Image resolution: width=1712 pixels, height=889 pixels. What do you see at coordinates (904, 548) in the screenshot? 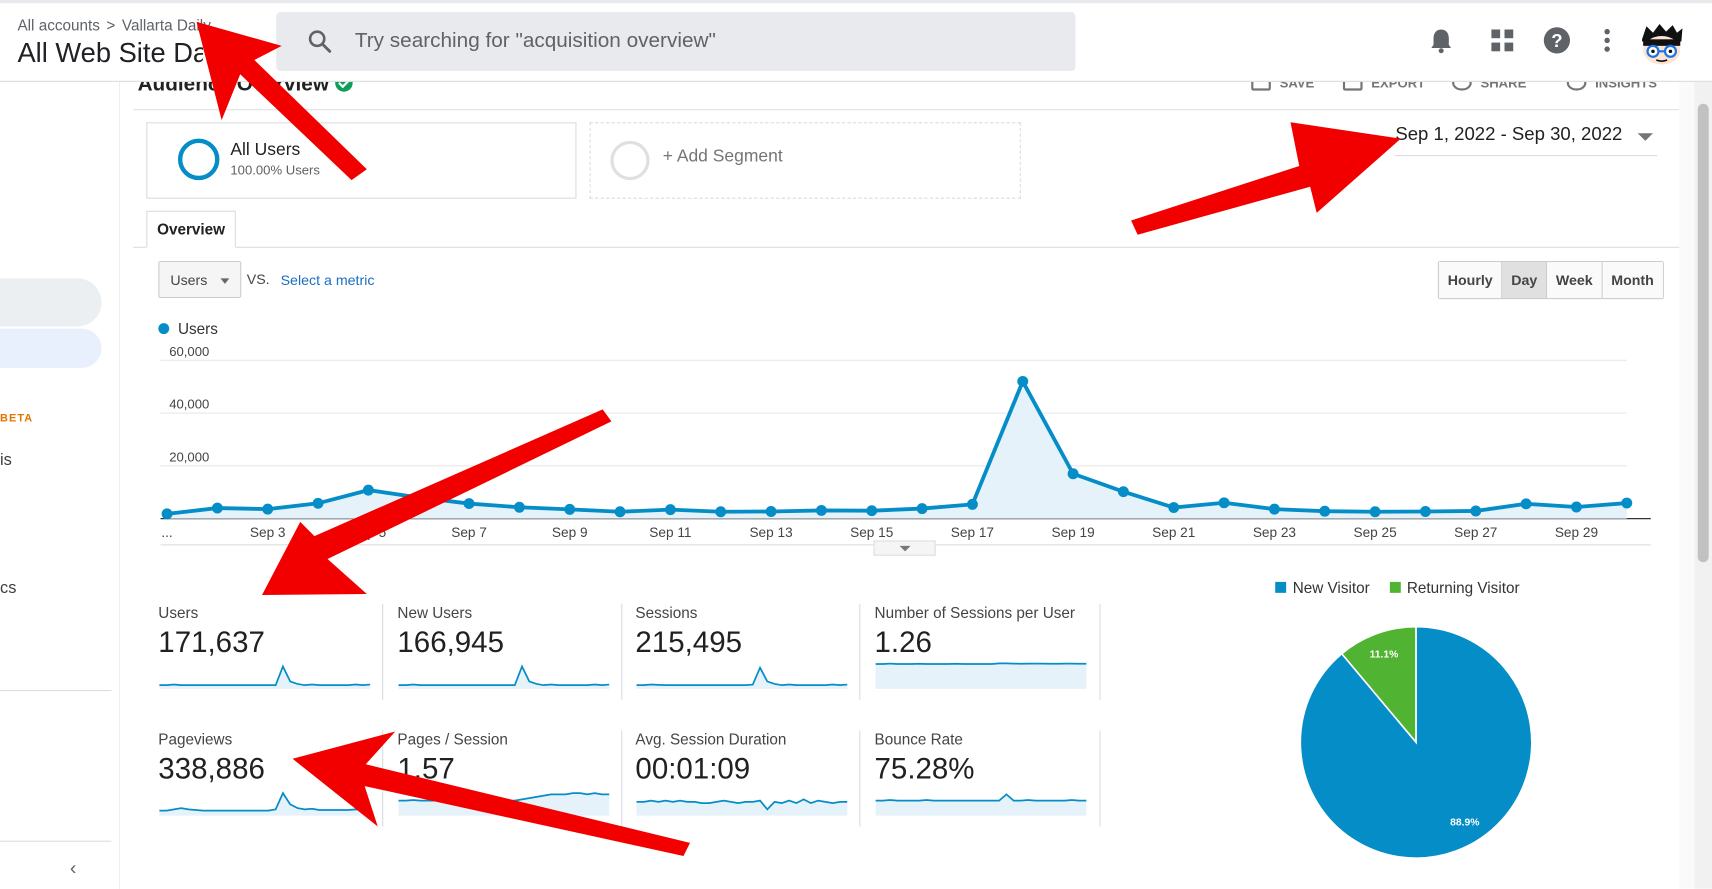
I see `chart-expand-handle` at bounding box center [904, 548].